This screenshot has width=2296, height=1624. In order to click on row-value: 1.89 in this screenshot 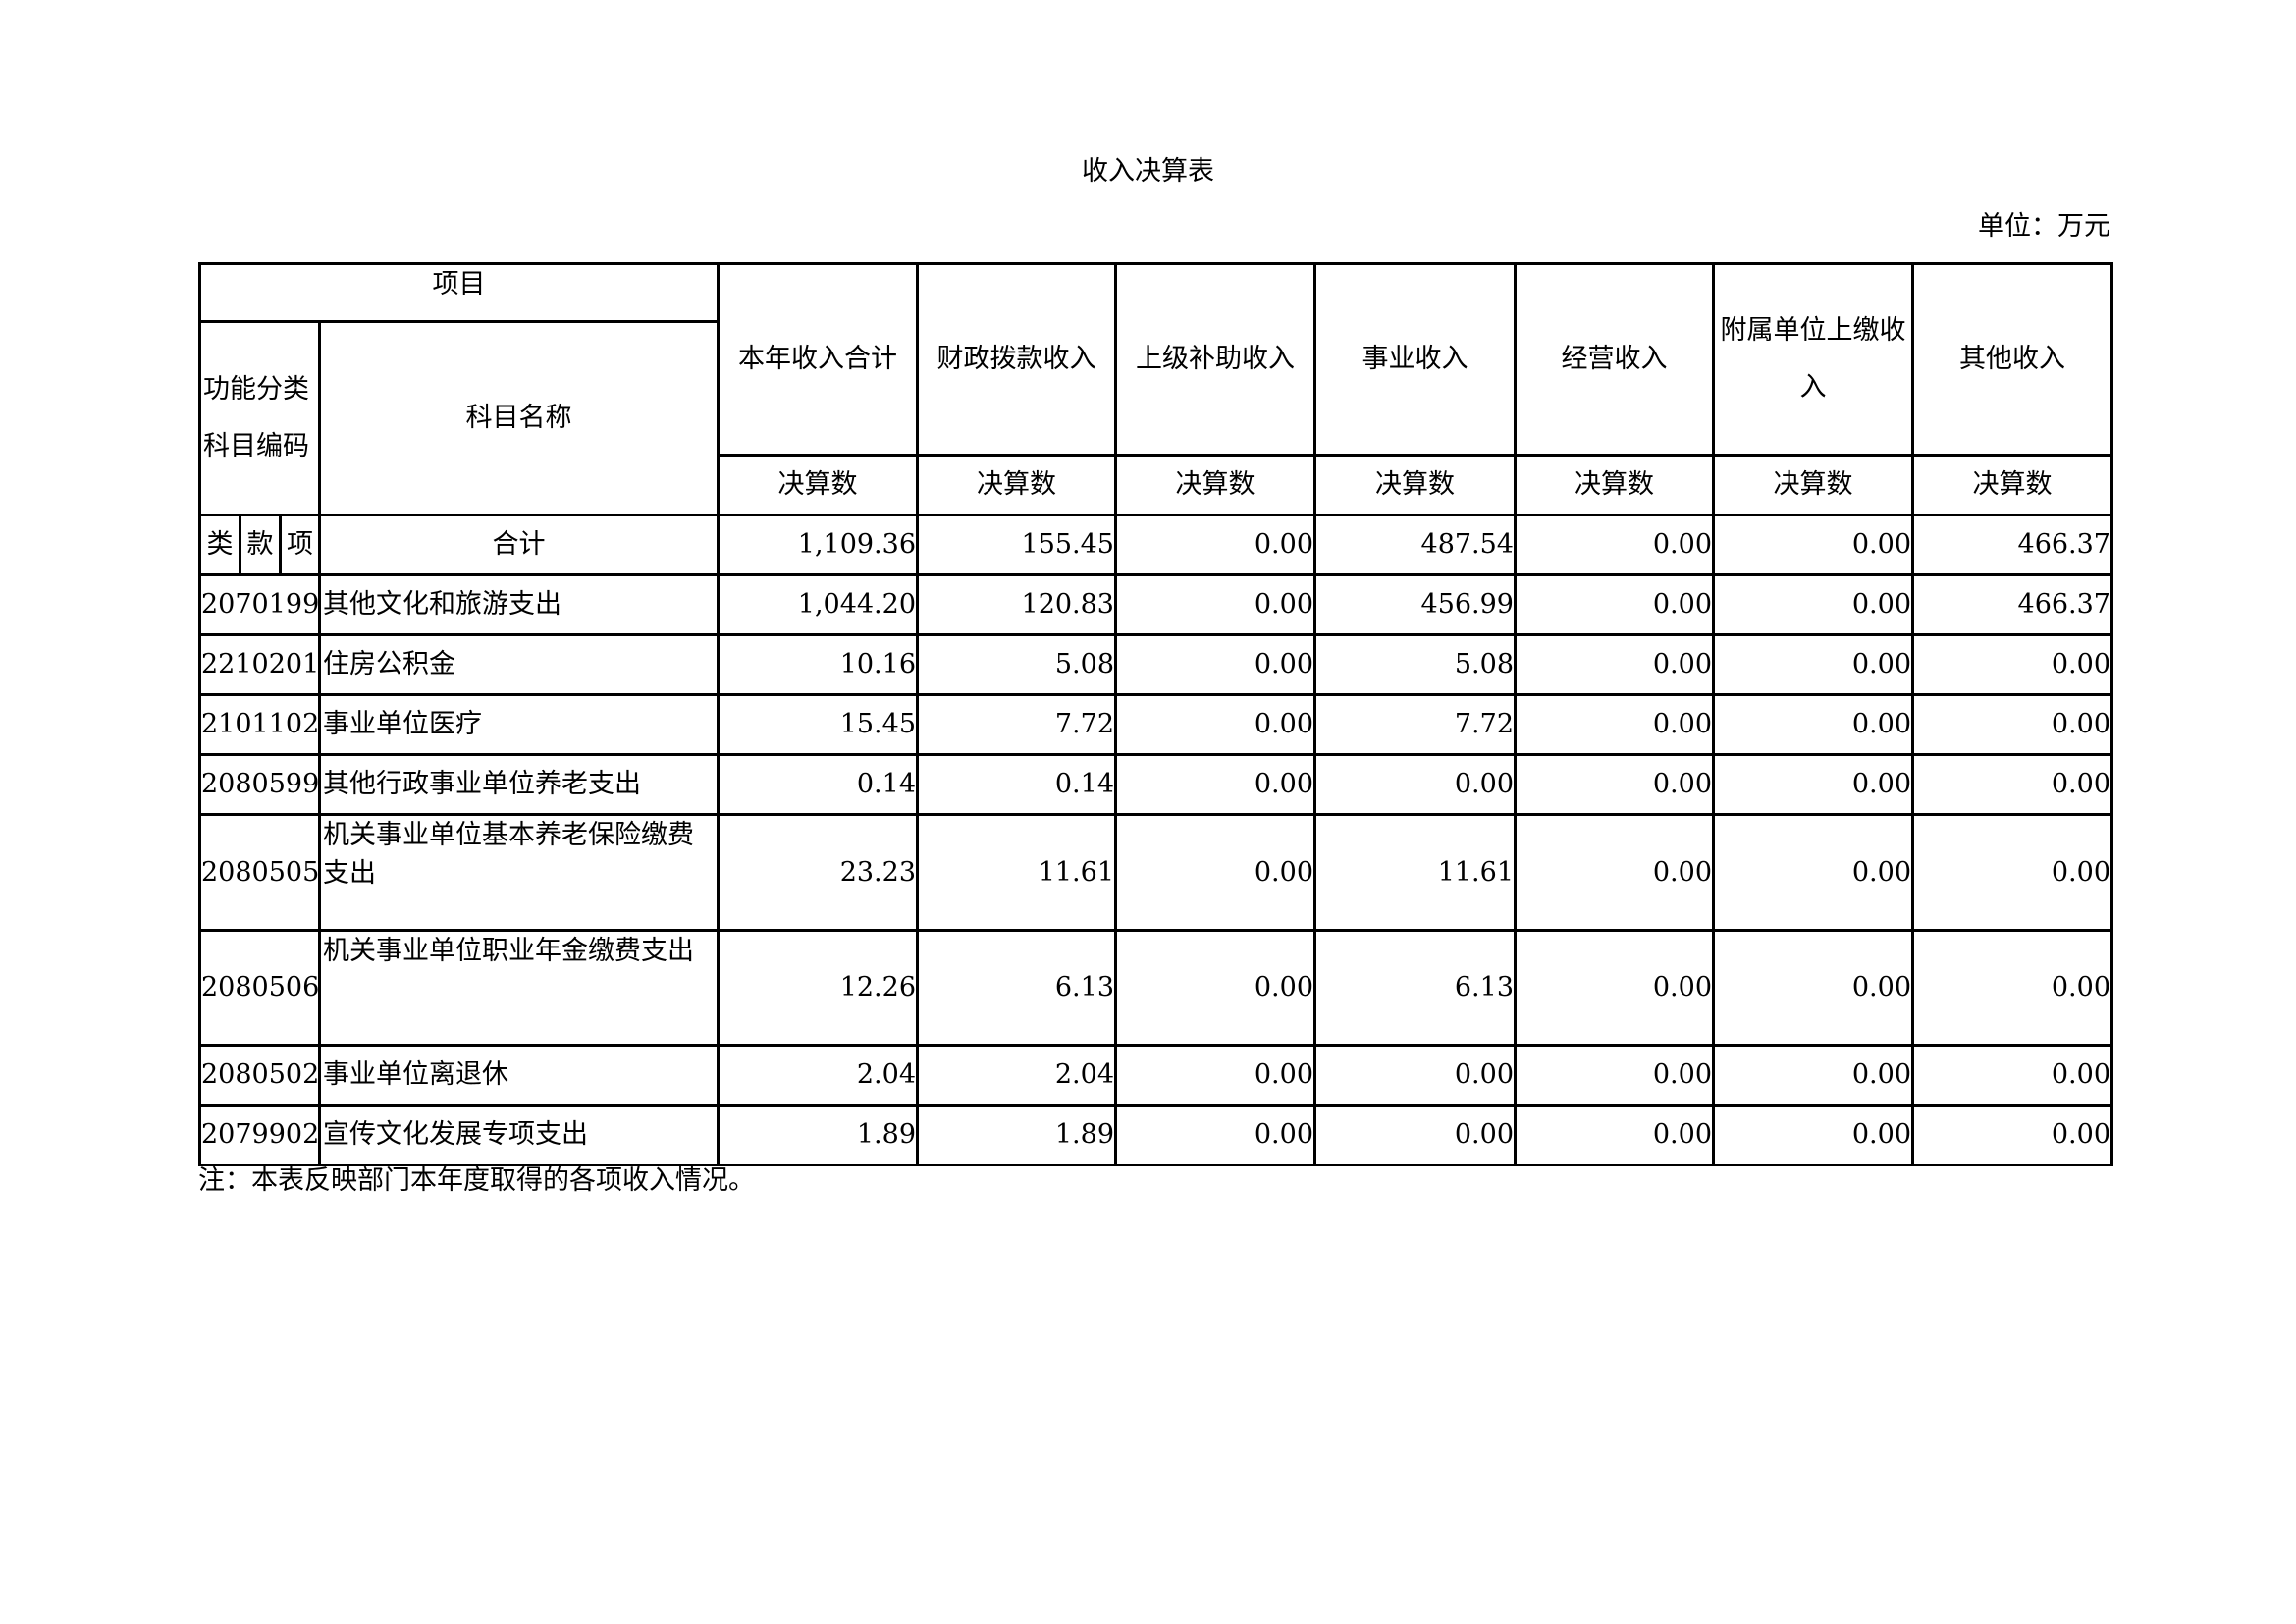, I will do `click(1016, 1135)`.